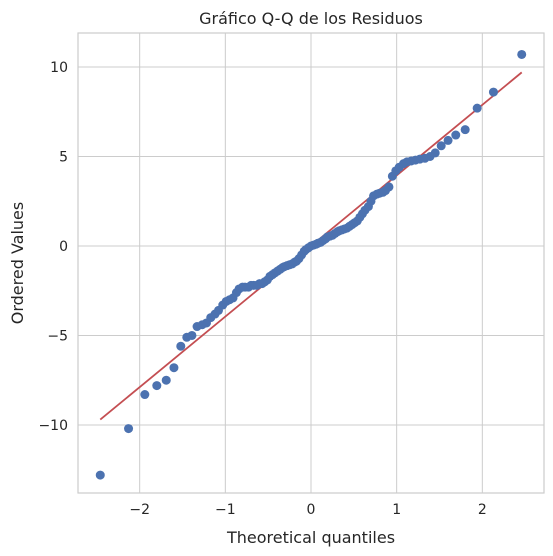 Image resolution: width=553 pixels, height=556 pixels. I want to click on x-ticks: −2 −1 0 1 2, so click(307, 510).